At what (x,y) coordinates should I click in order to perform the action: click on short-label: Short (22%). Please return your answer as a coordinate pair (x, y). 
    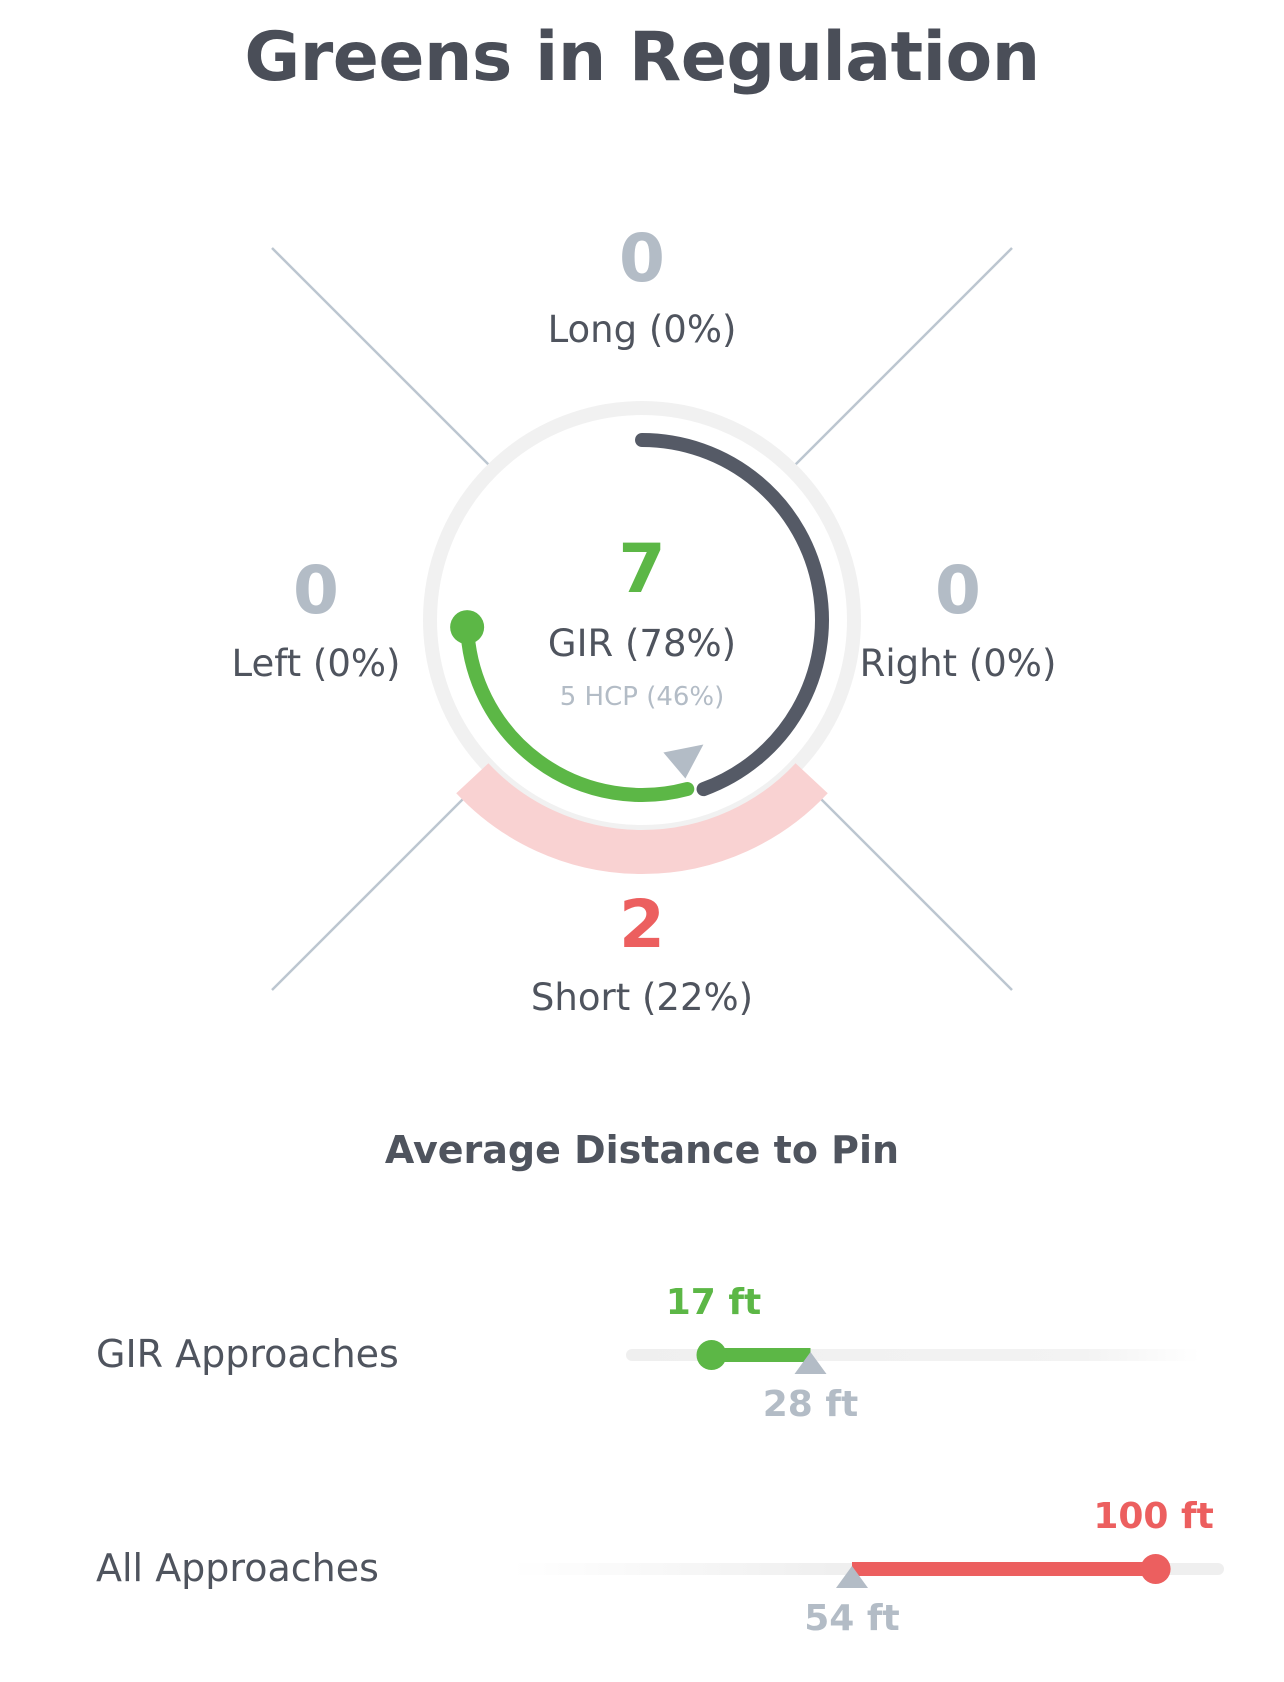
    Looking at the image, I should click on (642, 997).